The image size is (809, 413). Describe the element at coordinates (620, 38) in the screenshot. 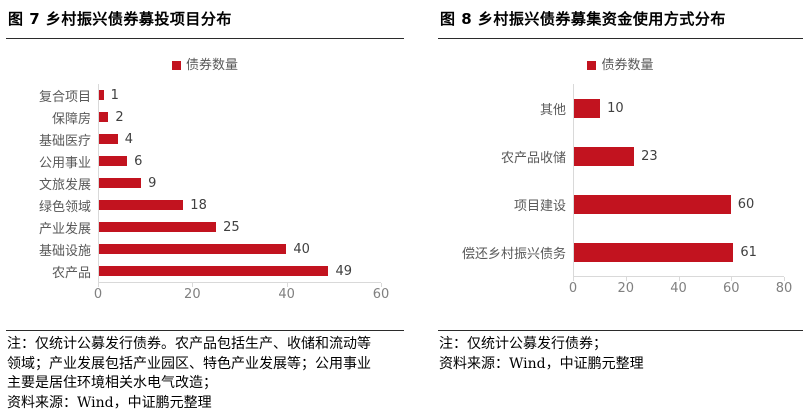

I see `title-divider` at that location.